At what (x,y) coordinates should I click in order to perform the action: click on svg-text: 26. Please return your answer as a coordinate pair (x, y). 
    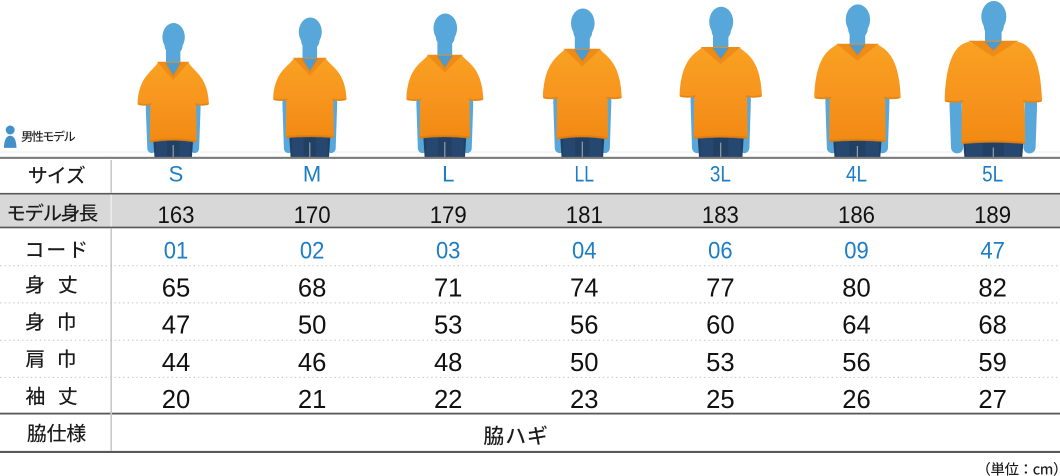
    Looking at the image, I should click on (856, 399).